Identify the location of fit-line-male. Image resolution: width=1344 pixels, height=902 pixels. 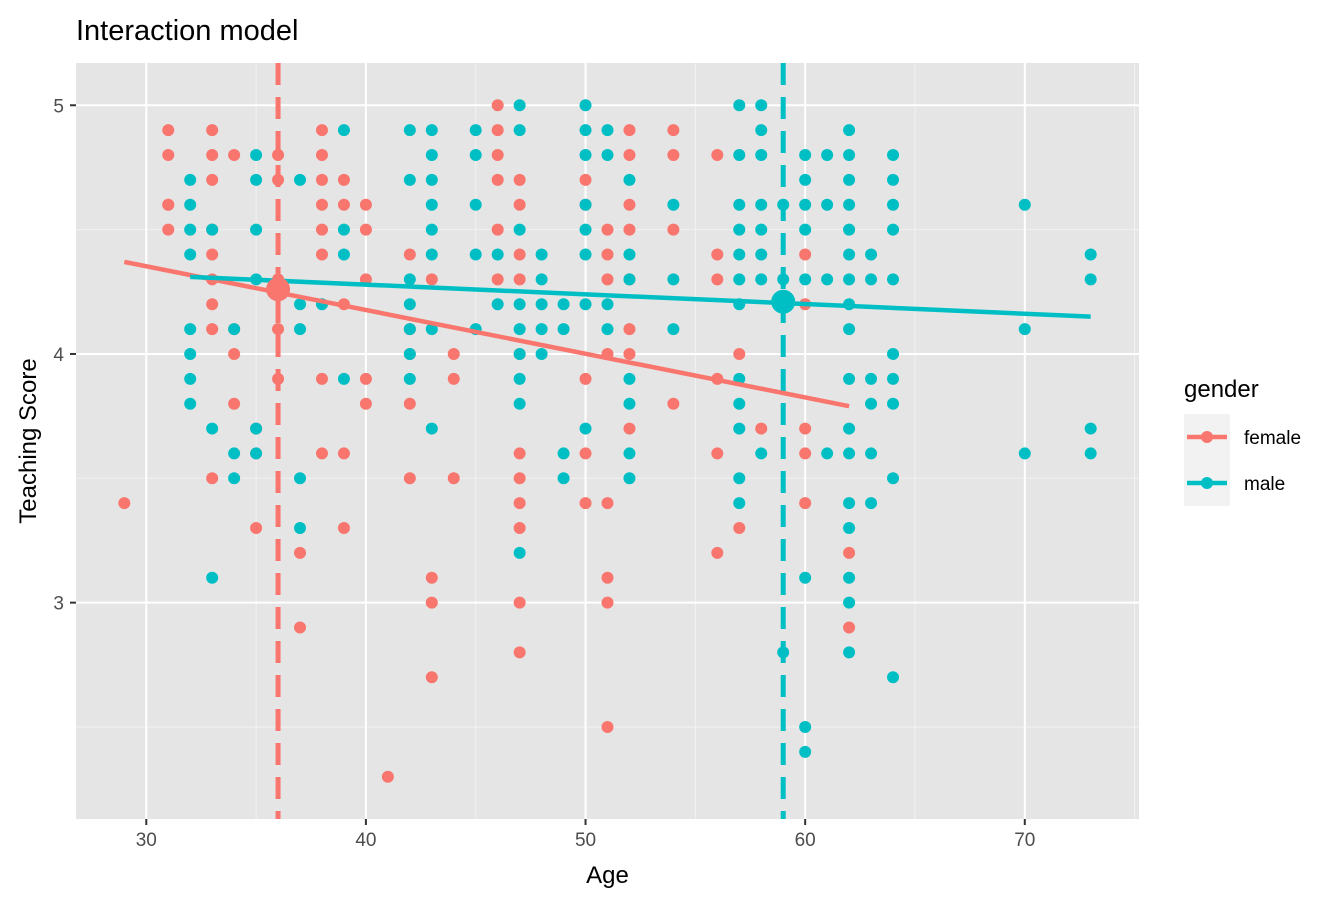
(640, 296).